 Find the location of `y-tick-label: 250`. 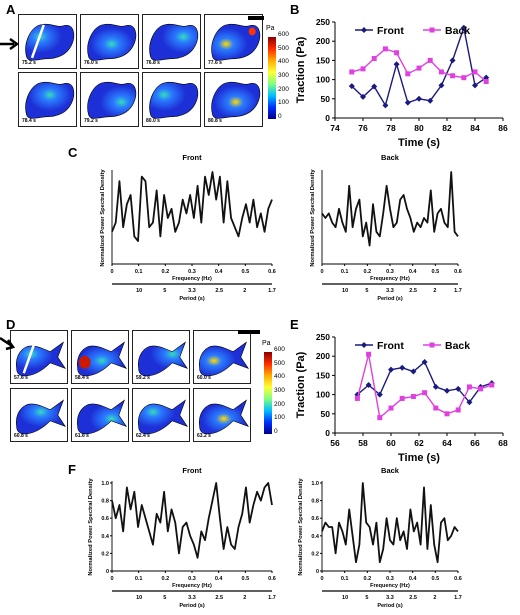

y-tick-label: 250 is located at coordinates (323, 337).